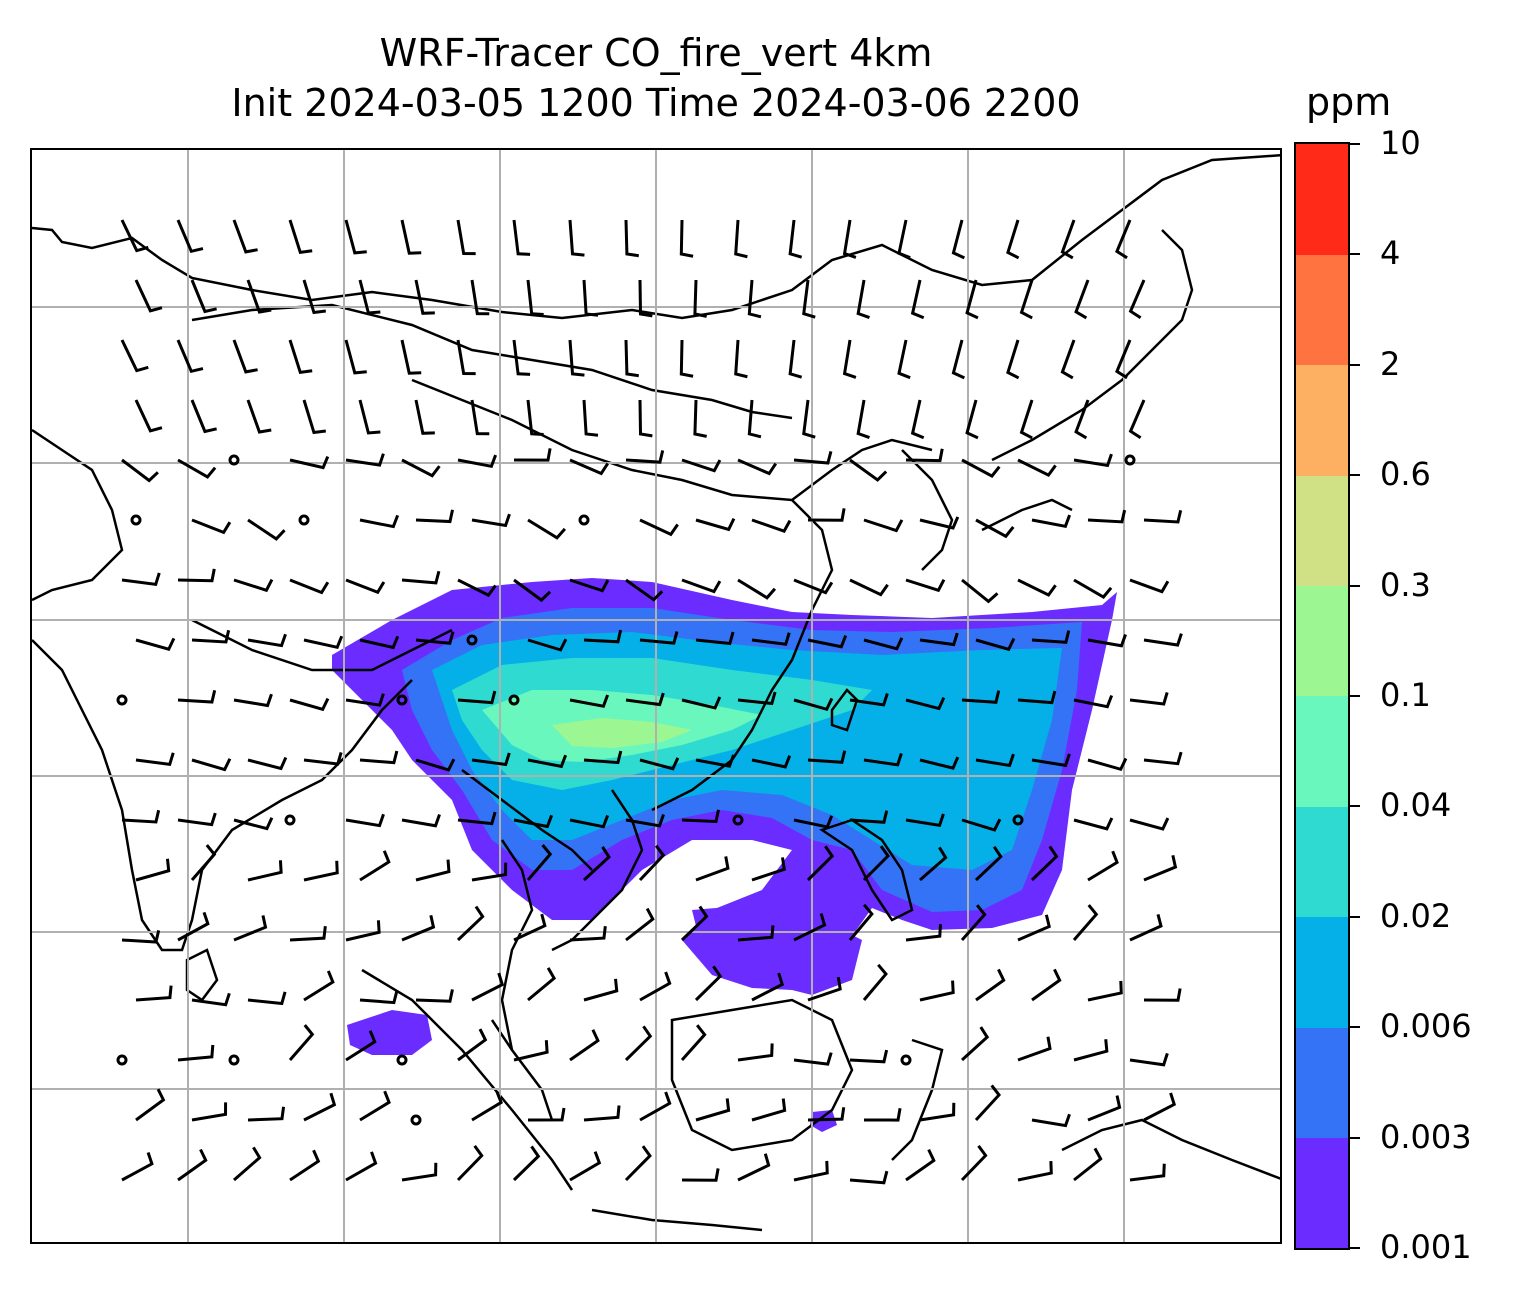  What do you see at coordinates (1027, 515) in the screenshot?
I see `coast-japan-south` at bounding box center [1027, 515].